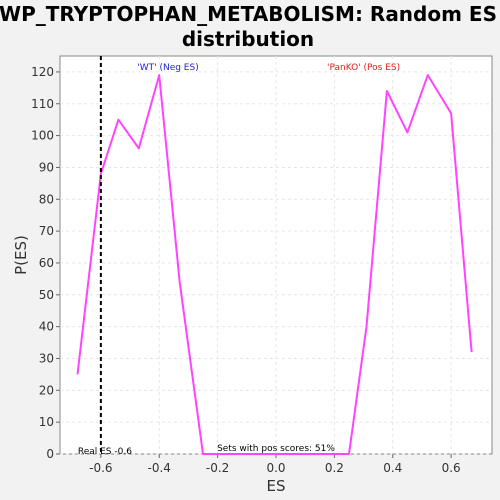 The image size is (500, 500). What do you see at coordinates (46, 263) in the screenshot?
I see `y-tick-label: 60` at bounding box center [46, 263].